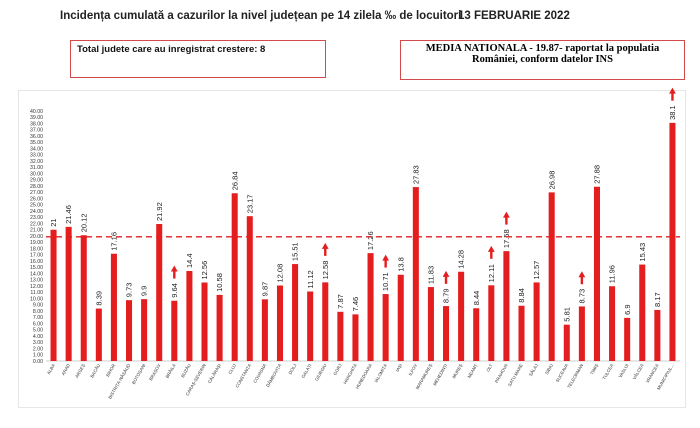 This screenshot has height=428, width=700. What do you see at coordinates (607, 372) in the screenshot?
I see `category-label: TULCEA` at bounding box center [607, 372].